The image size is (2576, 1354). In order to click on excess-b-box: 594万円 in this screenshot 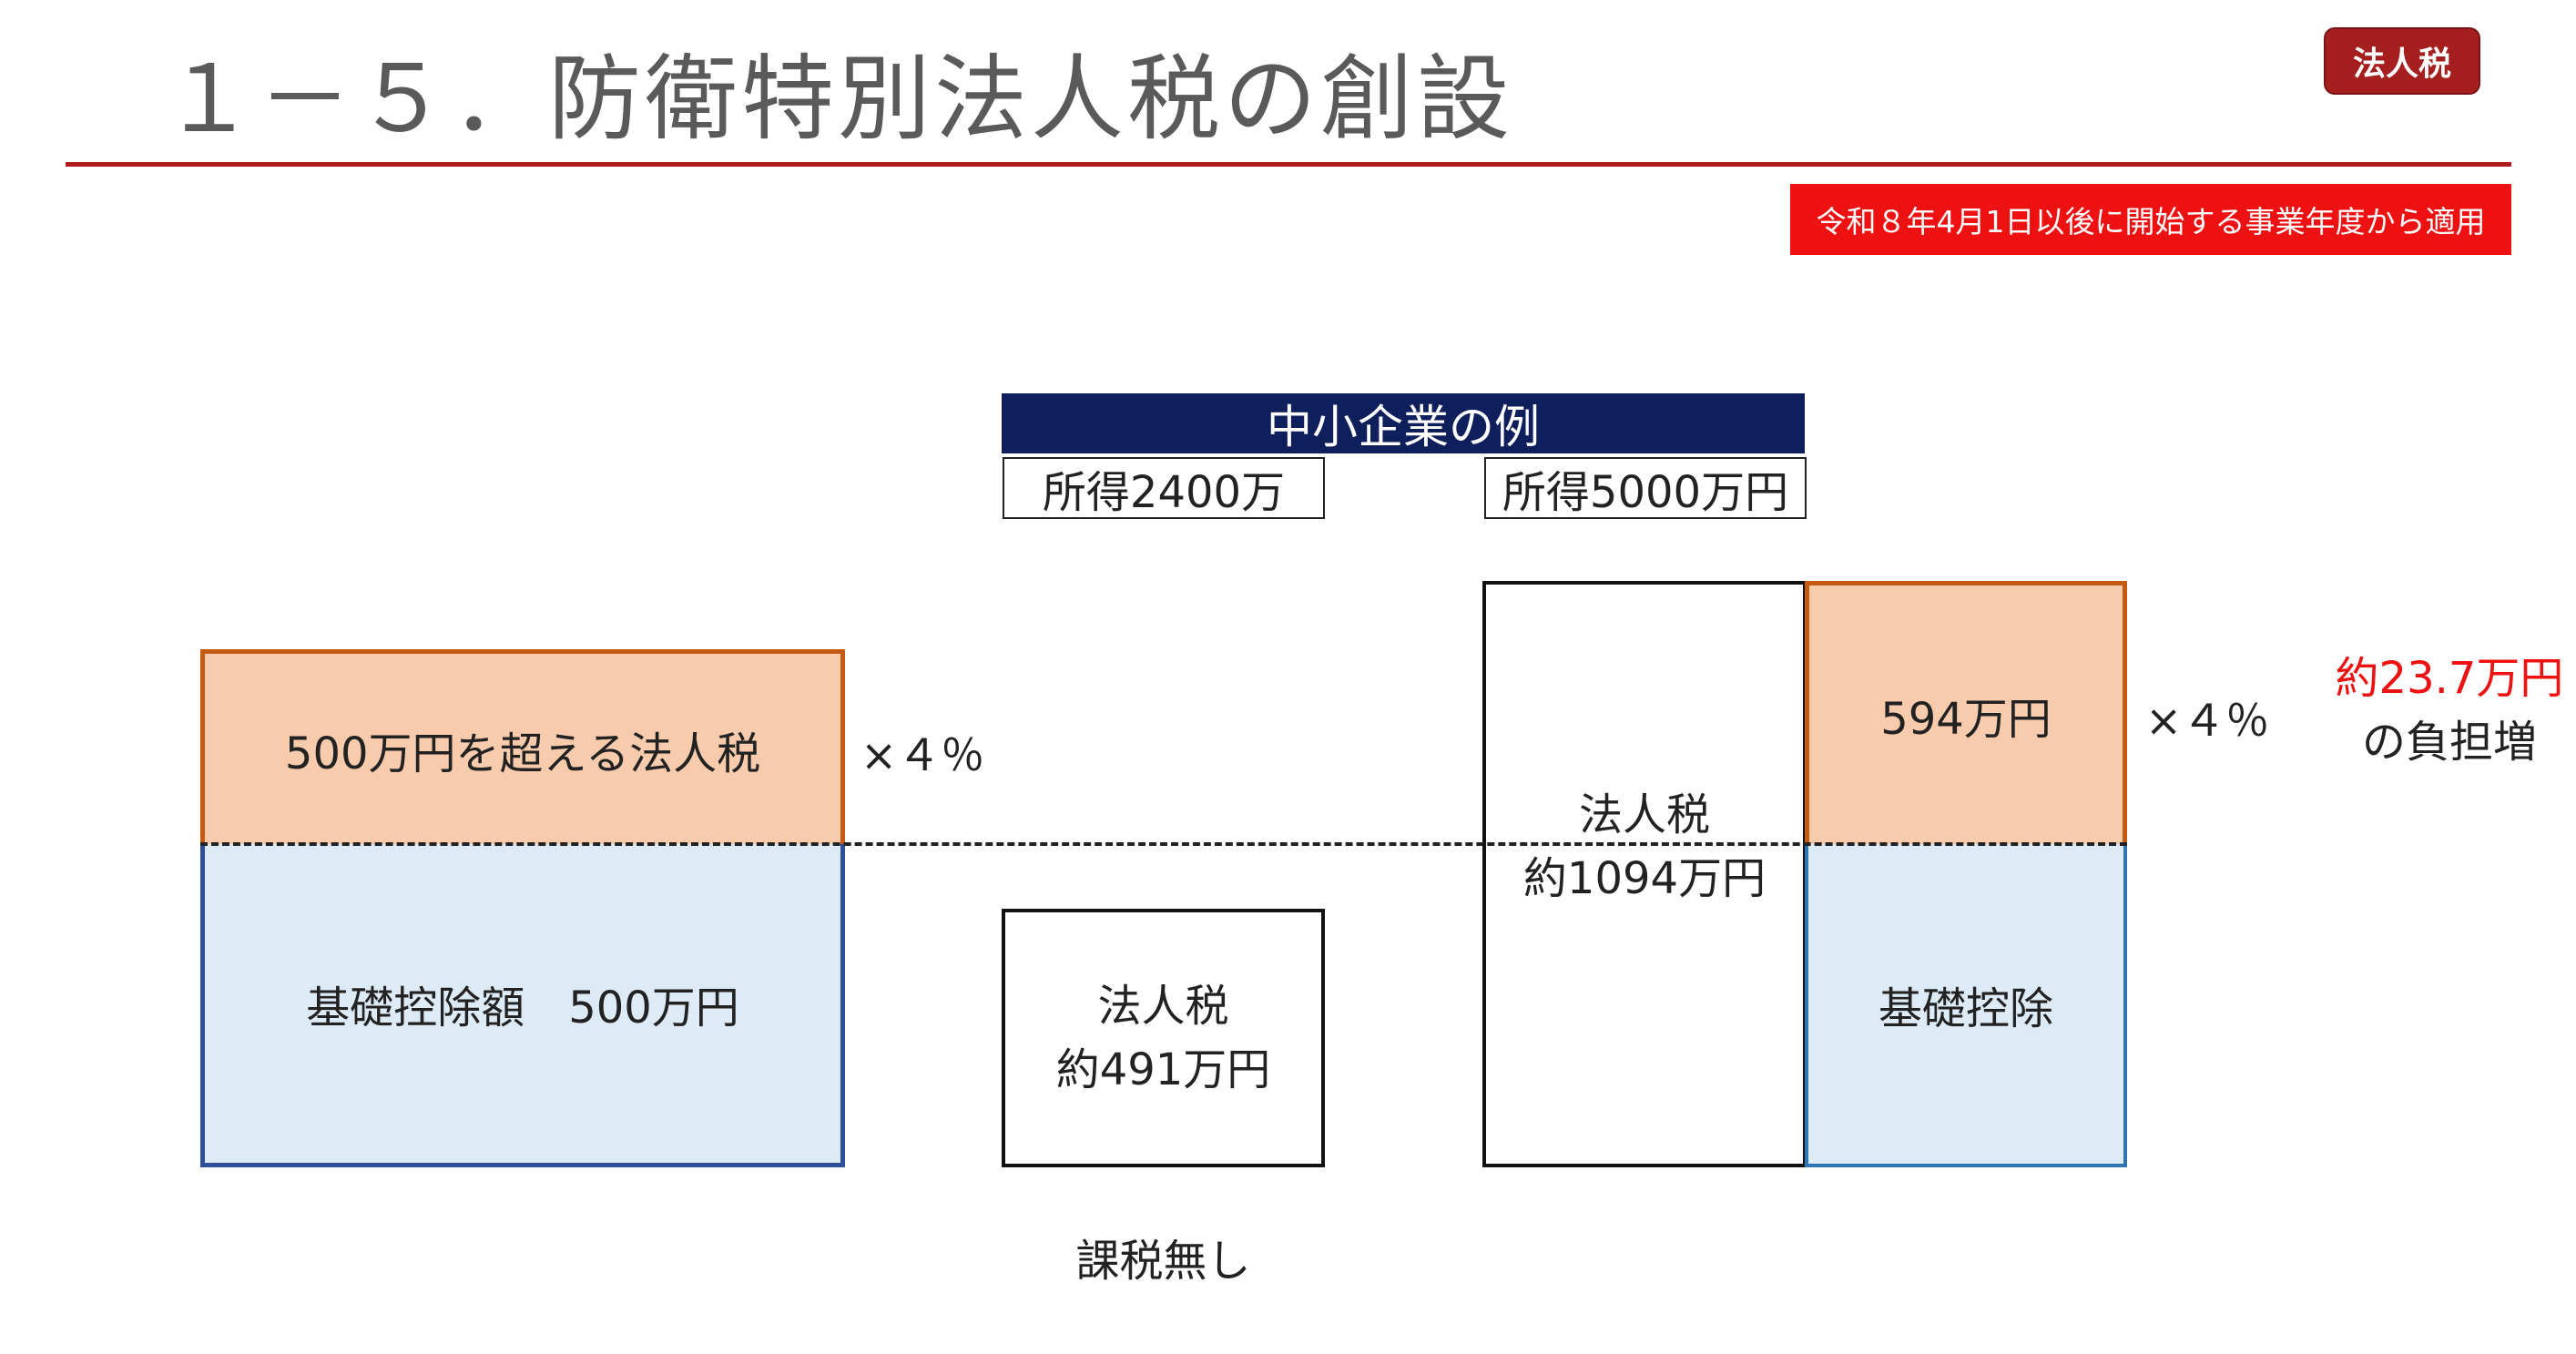, I will do `click(1966, 713)`.